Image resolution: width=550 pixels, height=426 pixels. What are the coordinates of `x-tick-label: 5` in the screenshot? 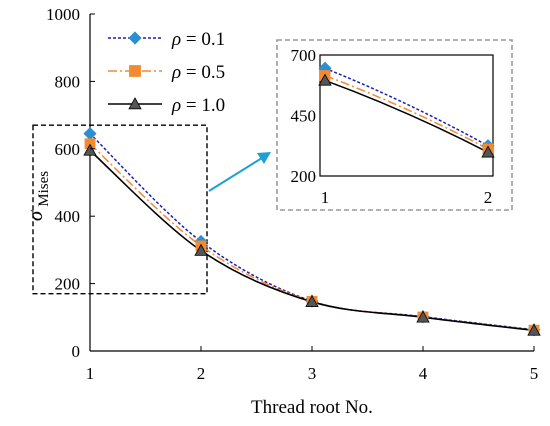 It's located at (534, 373).